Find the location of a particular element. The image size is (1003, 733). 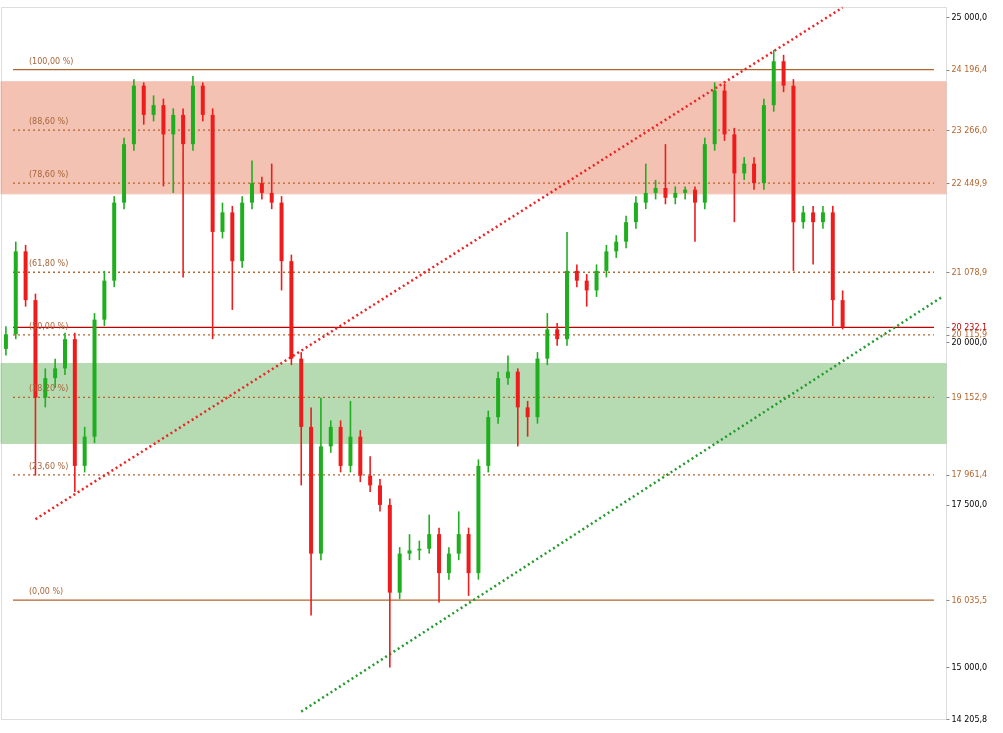

y-tick-label: 20 232,1 is located at coordinates (969, 327).